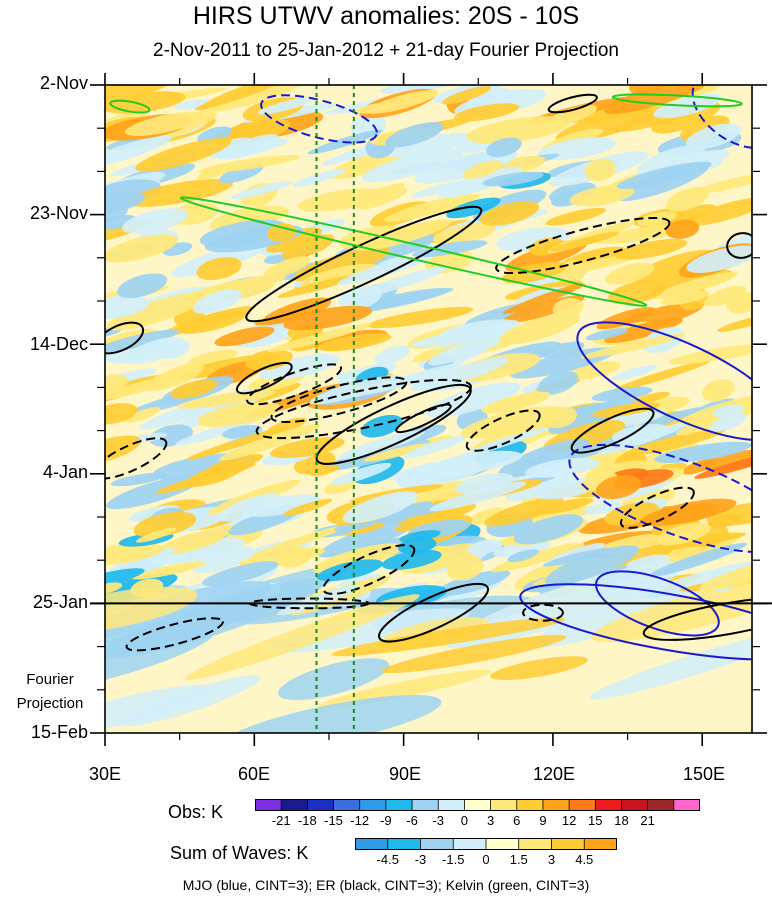 This screenshot has width=772, height=899. I want to click on colorbar-tick-label: 3, so click(551, 859).